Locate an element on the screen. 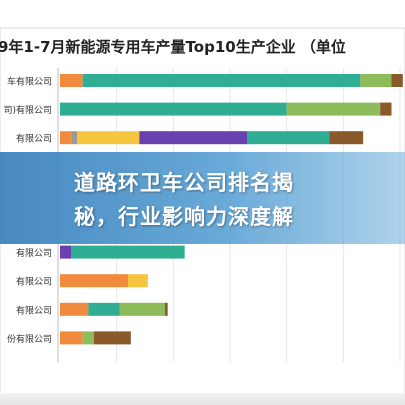 The image size is (405, 405). headline-text: 道路环卫车公司排名揭 秘，行业影响力深度解 is located at coordinates (184, 200).